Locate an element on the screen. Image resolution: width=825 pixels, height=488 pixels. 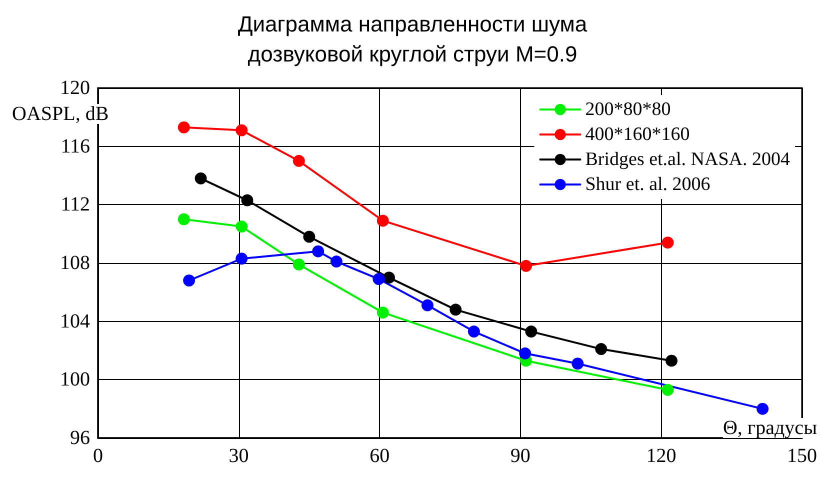
legend-label: Shur et. al. 2006 is located at coordinates (647, 184).